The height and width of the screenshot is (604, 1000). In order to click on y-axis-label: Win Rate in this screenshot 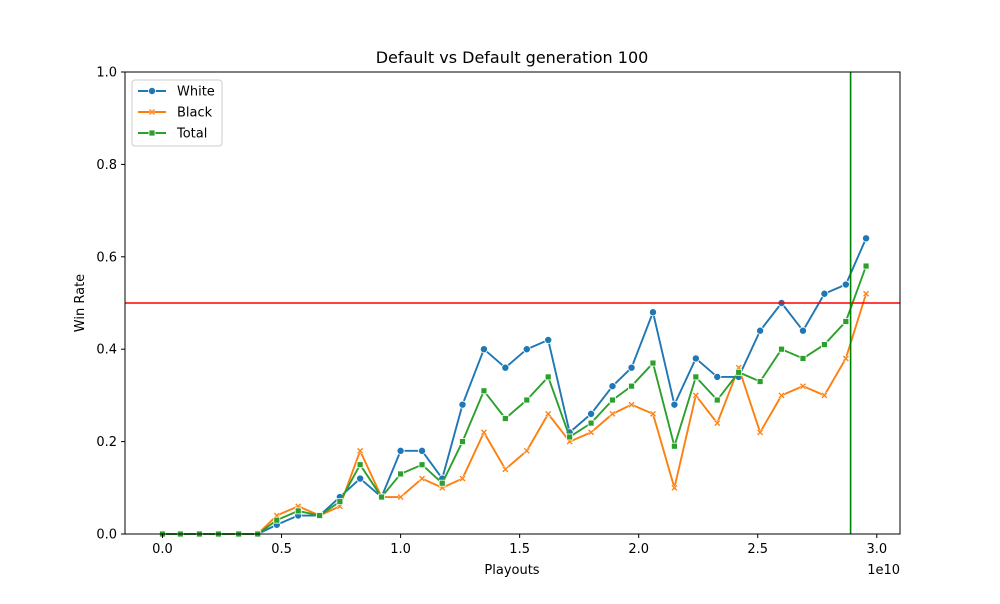, I will do `click(80, 303)`.